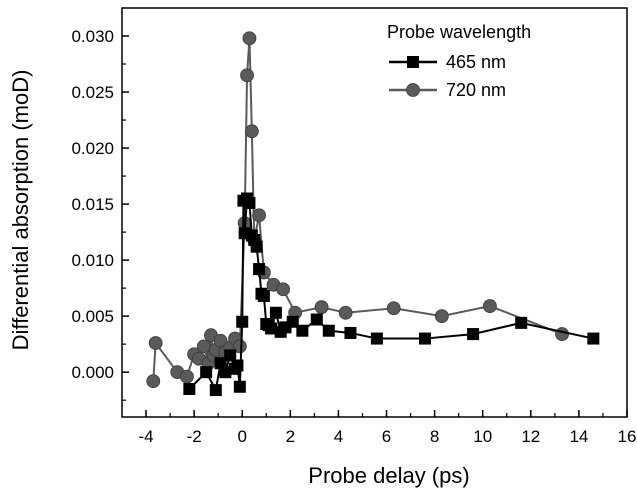 The image size is (637, 495). What do you see at coordinates (476, 62) in the screenshot?
I see `legend-label: 465 nm` at bounding box center [476, 62].